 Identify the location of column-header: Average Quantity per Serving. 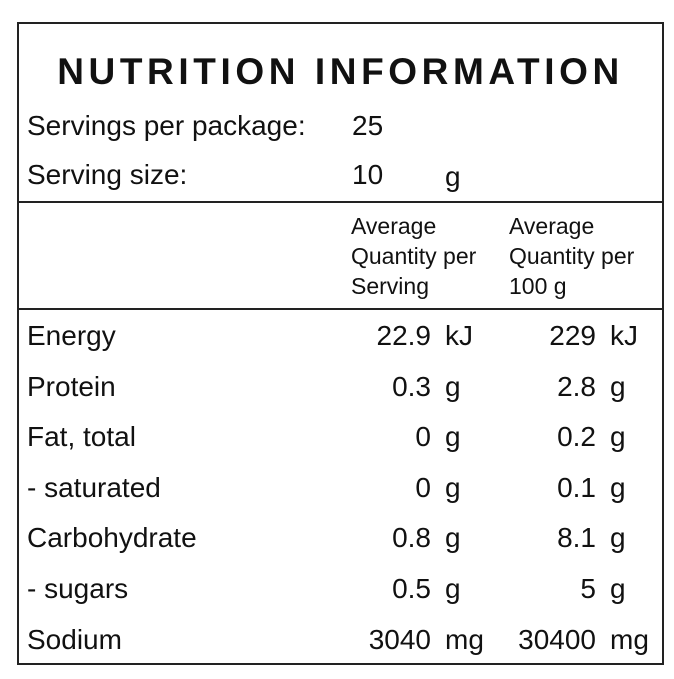
(414, 256).